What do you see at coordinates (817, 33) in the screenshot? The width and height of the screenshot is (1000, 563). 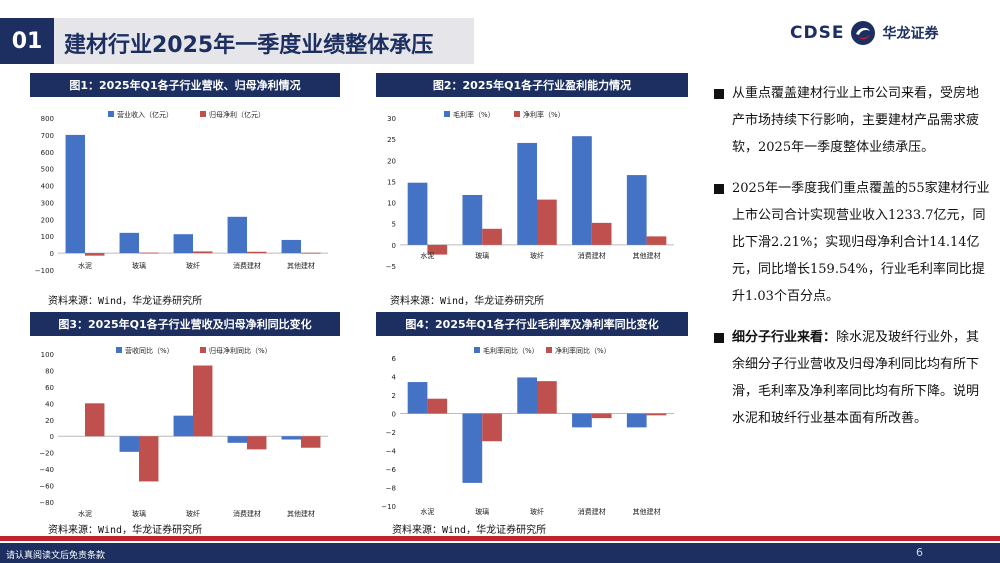 I see `logo-text: CDSE` at bounding box center [817, 33].